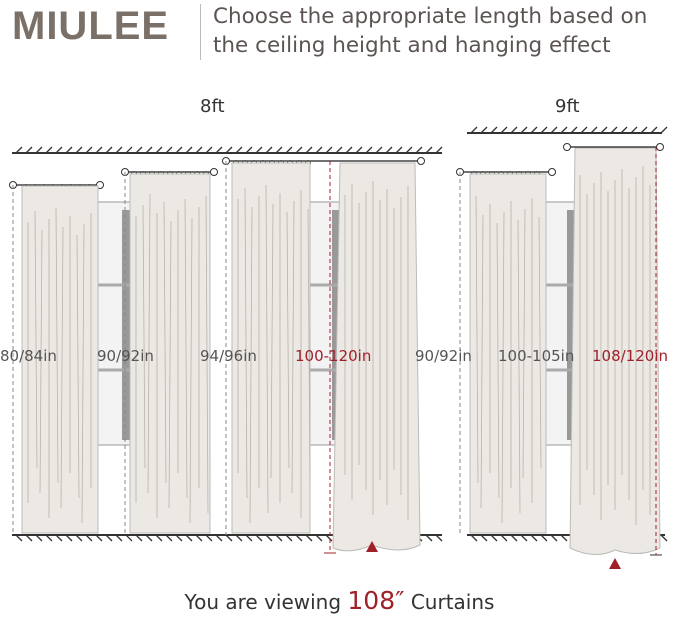  What do you see at coordinates (333, 356) in the screenshot?
I see `length-label-highlight: 100-120in` at bounding box center [333, 356].